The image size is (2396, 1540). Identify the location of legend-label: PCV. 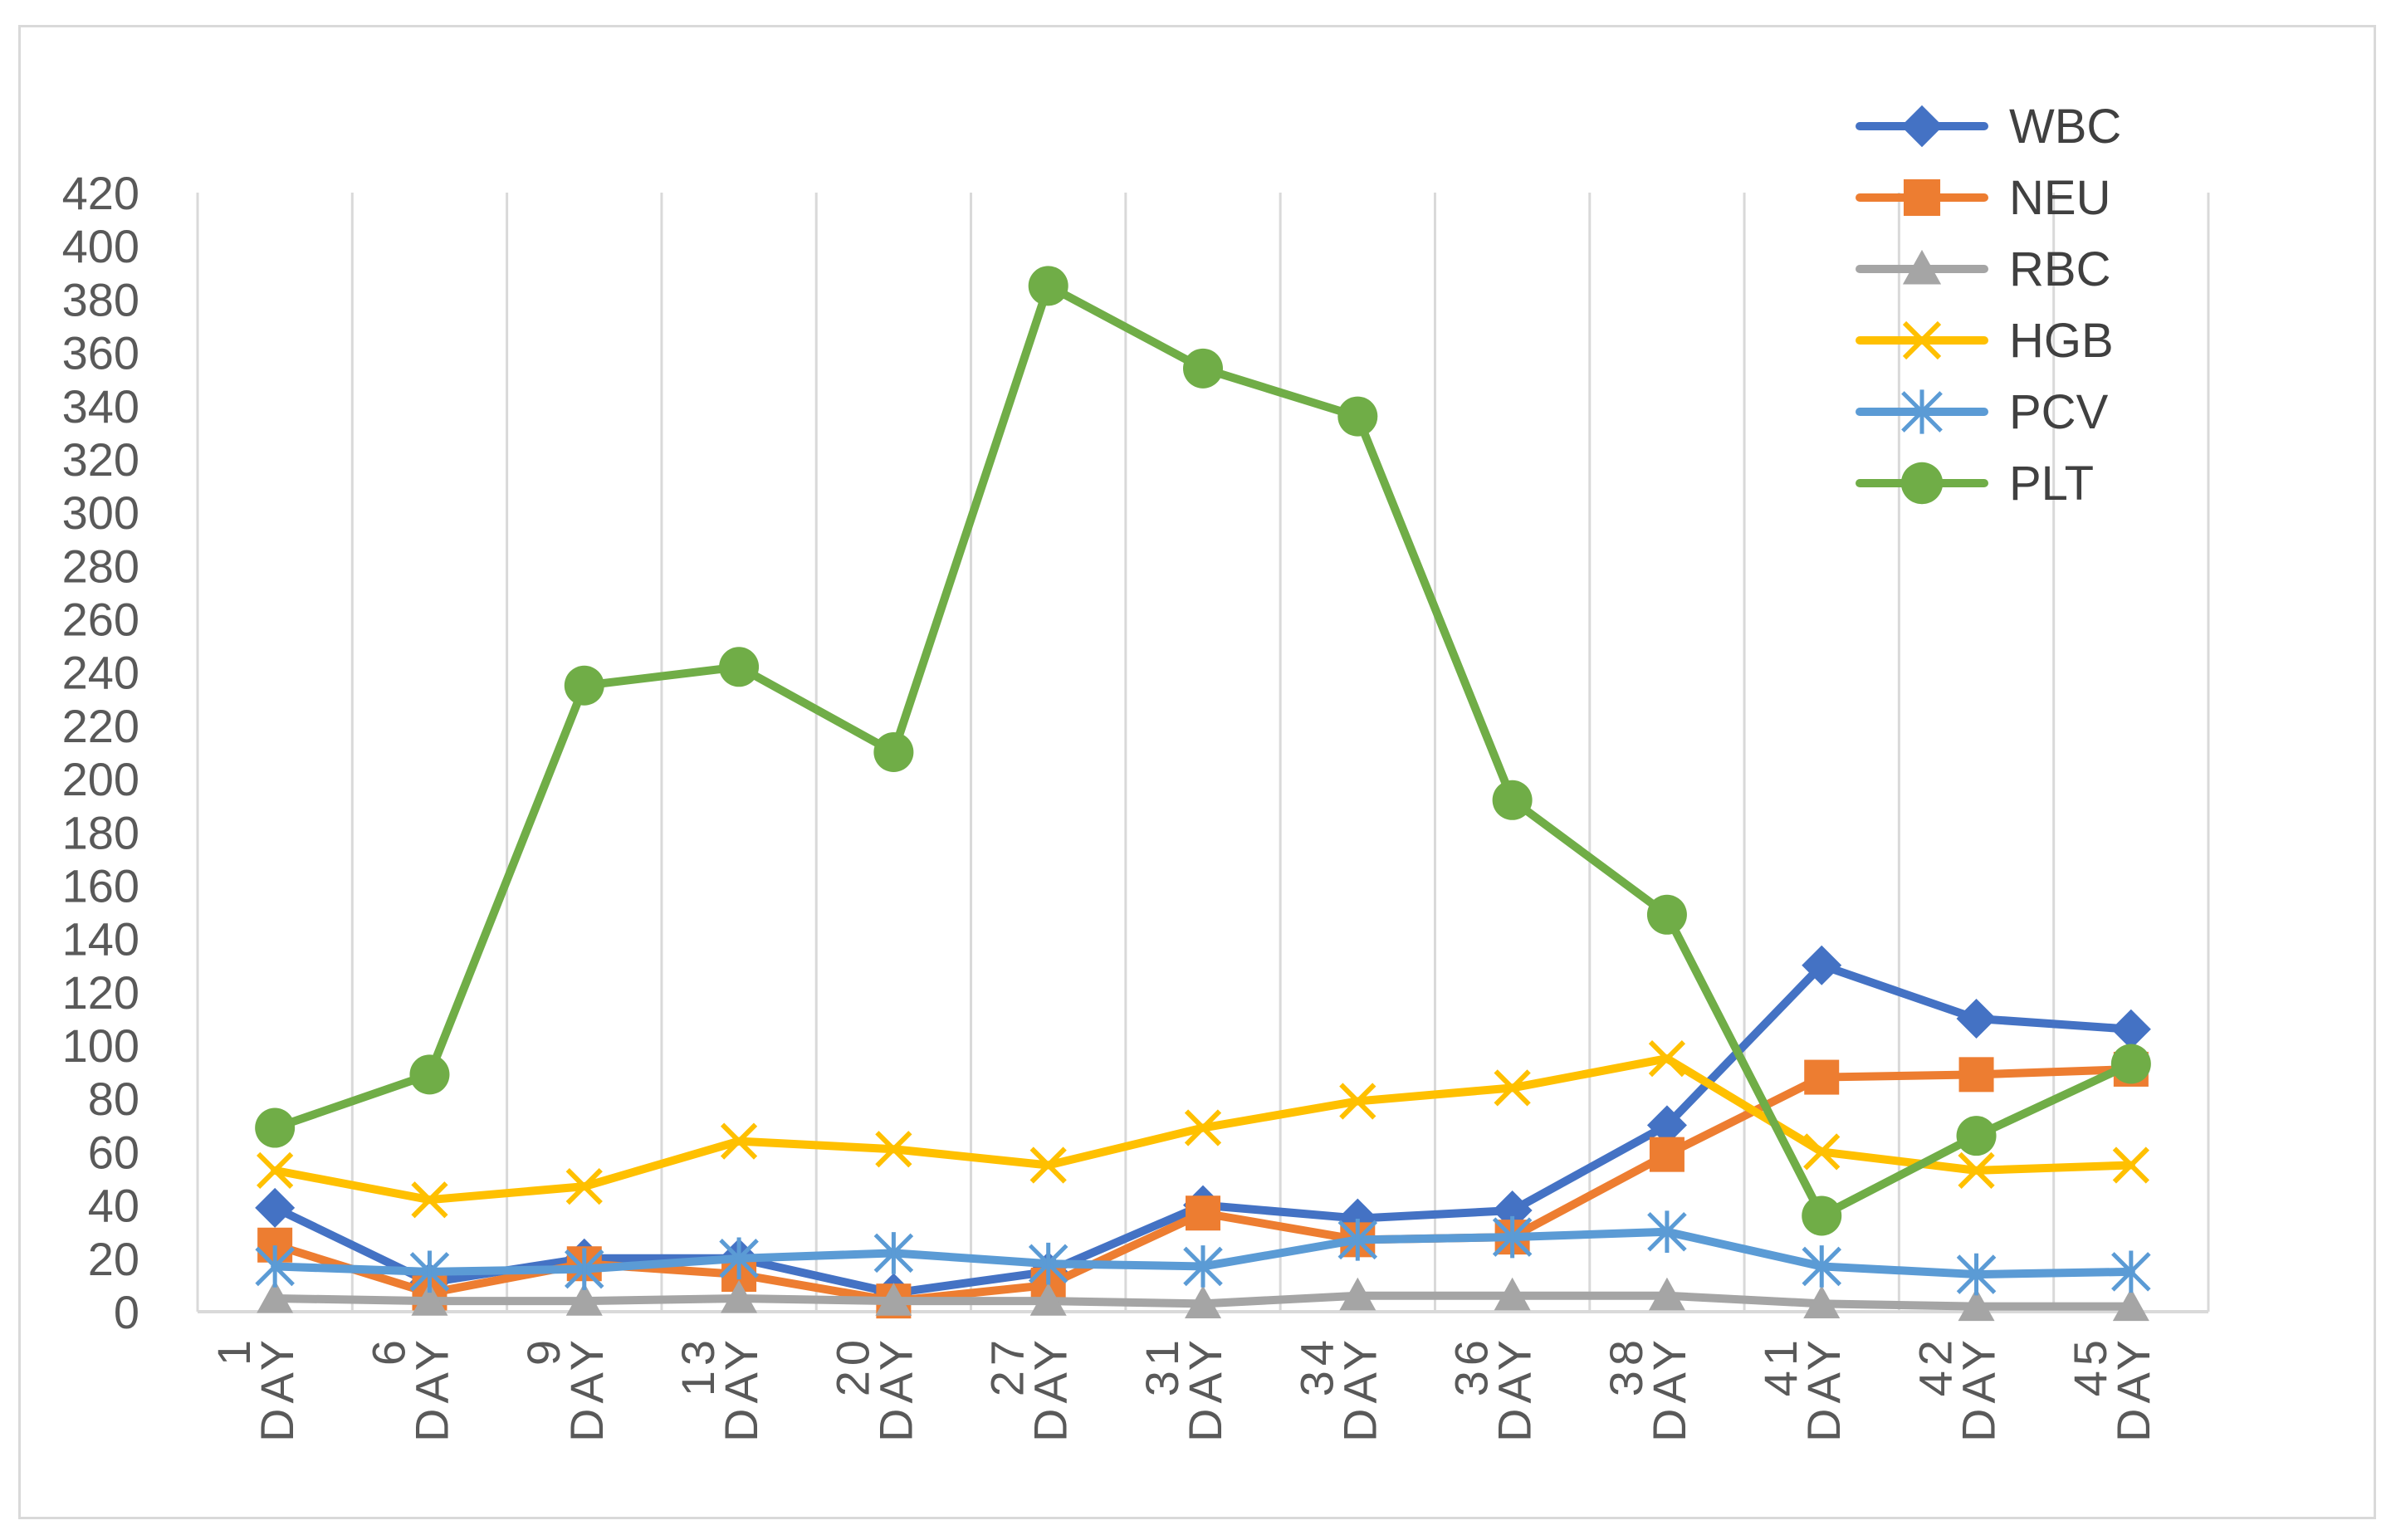
(2059, 412).